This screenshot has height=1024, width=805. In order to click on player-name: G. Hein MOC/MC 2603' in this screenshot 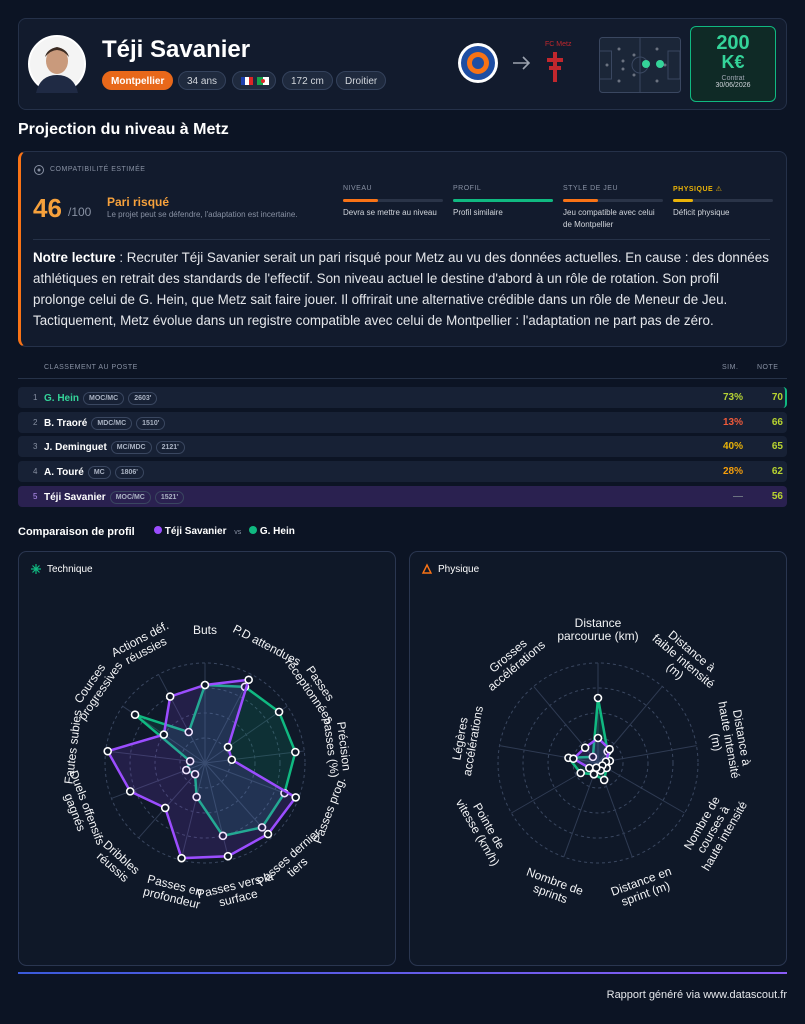, I will do `click(101, 398)`.